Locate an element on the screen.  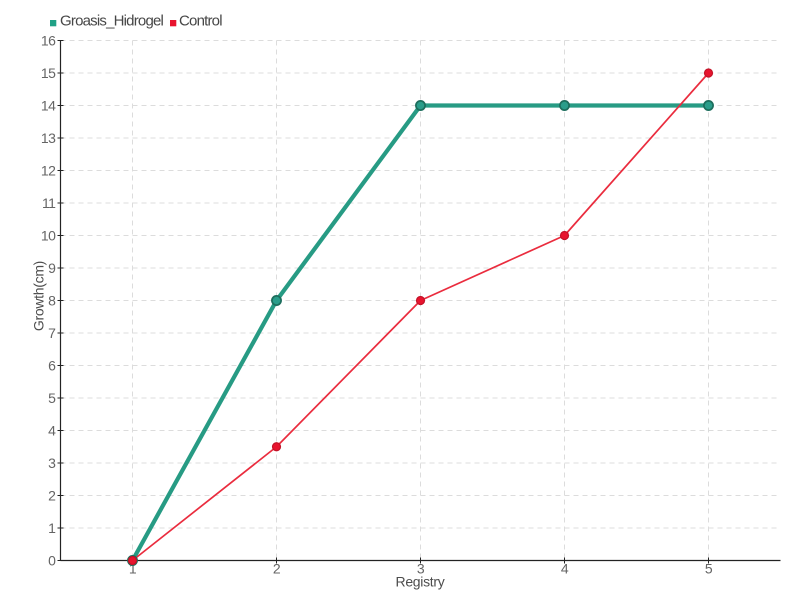
svg-text: 12 is located at coordinates (48, 171).